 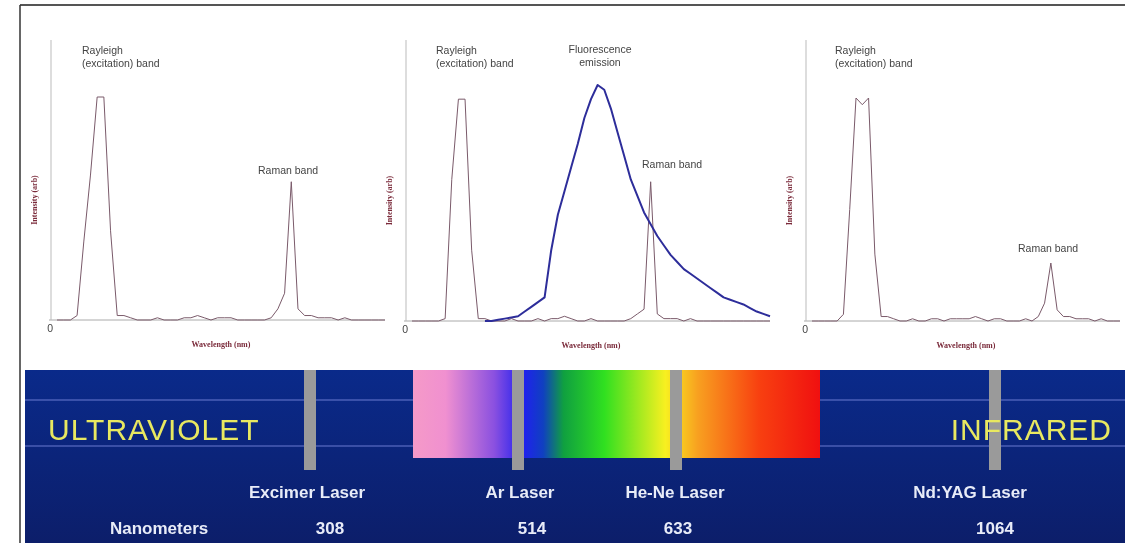 I want to click on category-label: Nd:YAG Laser, so click(x=970, y=492).